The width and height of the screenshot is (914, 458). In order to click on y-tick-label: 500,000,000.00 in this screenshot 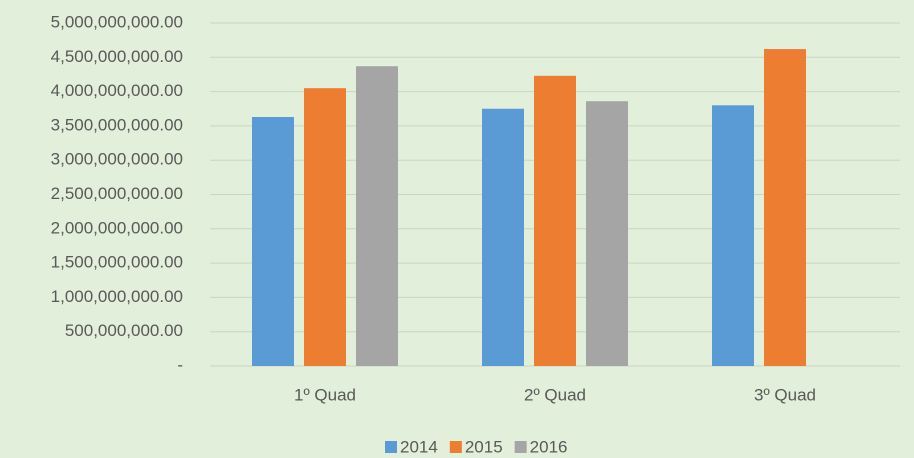, I will do `click(124, 330)`.